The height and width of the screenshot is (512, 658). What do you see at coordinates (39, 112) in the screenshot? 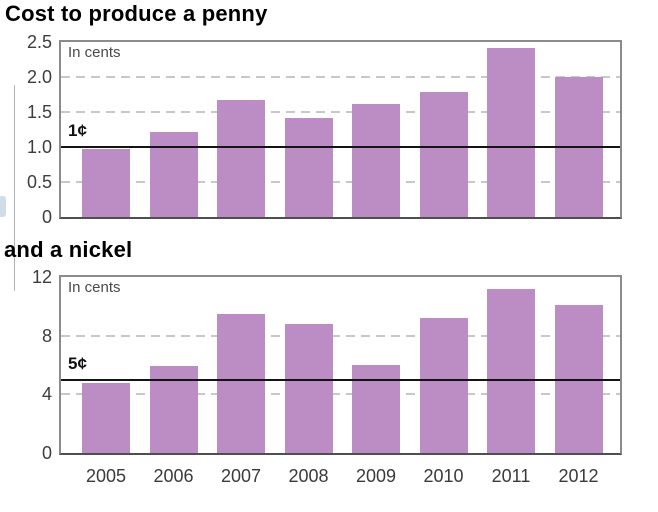
I see `y-tick-label-1.5: 1.5` at bounding box center [39, 112].